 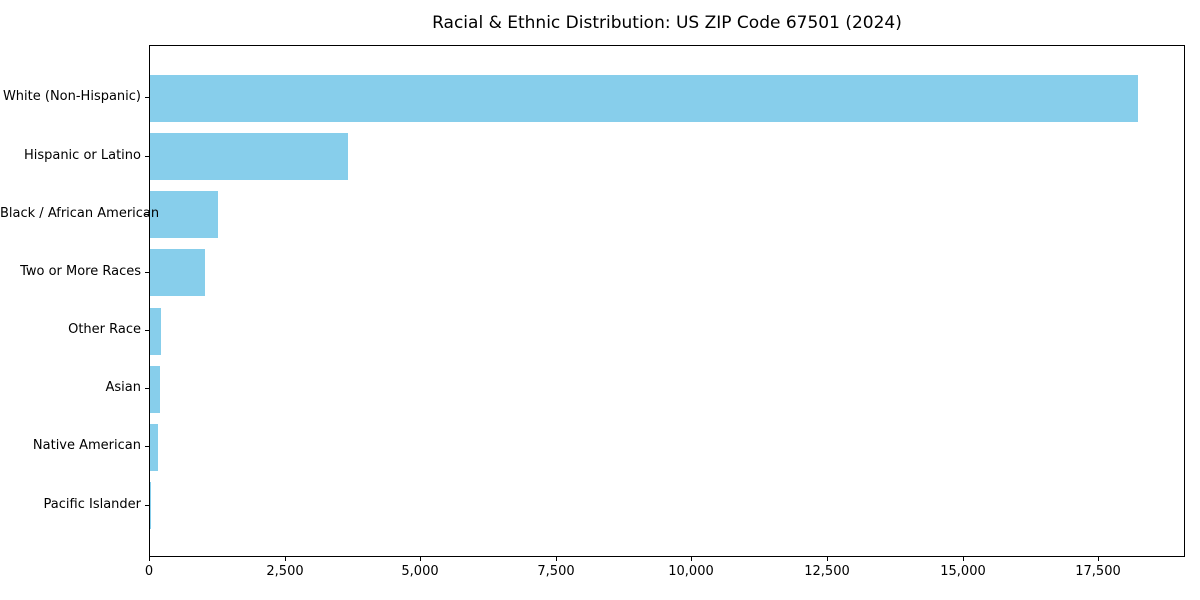 I want to click on y-axis-label: Native American, so click(x=86, y=445).